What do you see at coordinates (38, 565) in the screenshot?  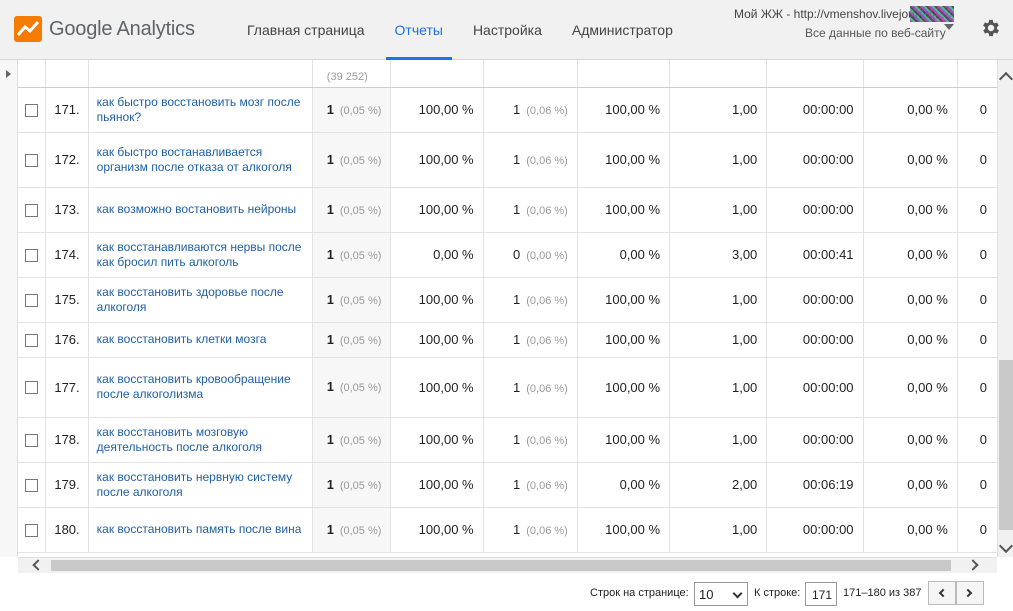 I see `scroll-left-icon` at bounding box center [38, 565].